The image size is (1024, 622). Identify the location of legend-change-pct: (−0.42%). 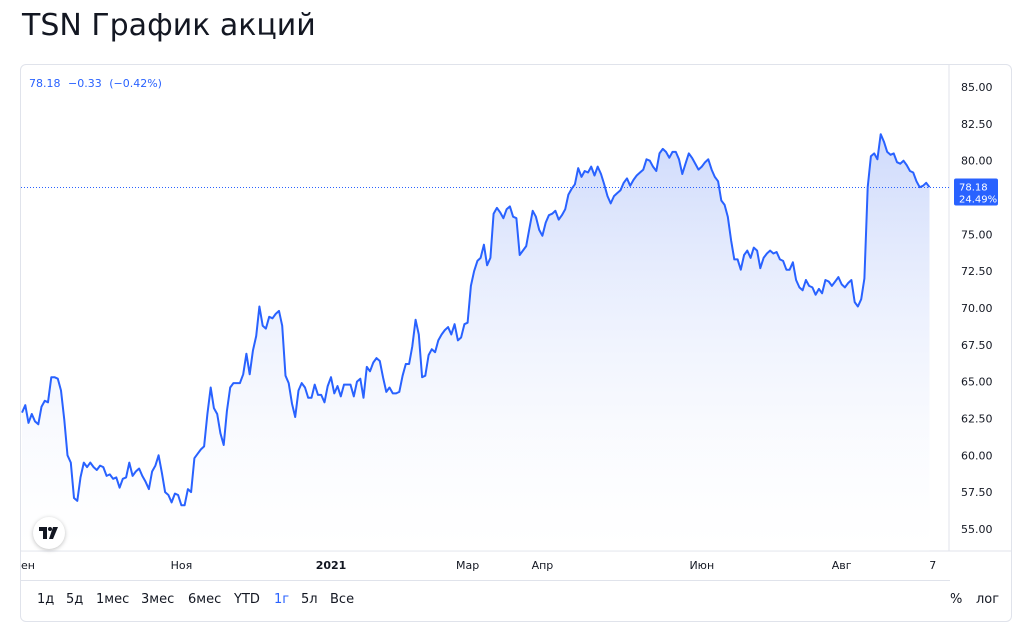
(135, 83).